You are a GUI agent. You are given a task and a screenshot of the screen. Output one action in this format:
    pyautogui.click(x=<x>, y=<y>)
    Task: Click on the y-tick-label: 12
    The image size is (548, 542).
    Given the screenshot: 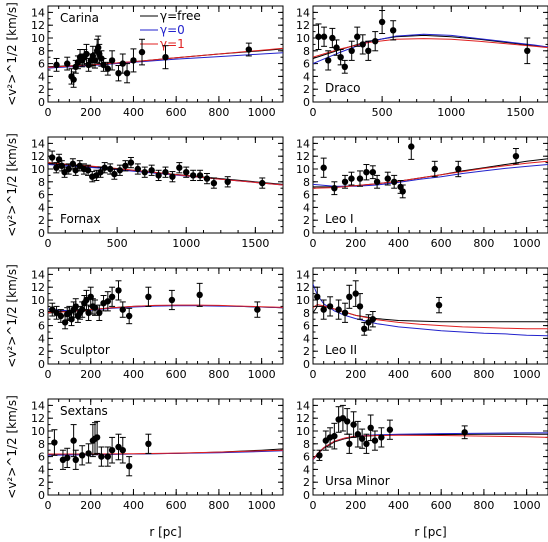 What is the action you would take?
    pyautogui.click(x=38, y=25)
    